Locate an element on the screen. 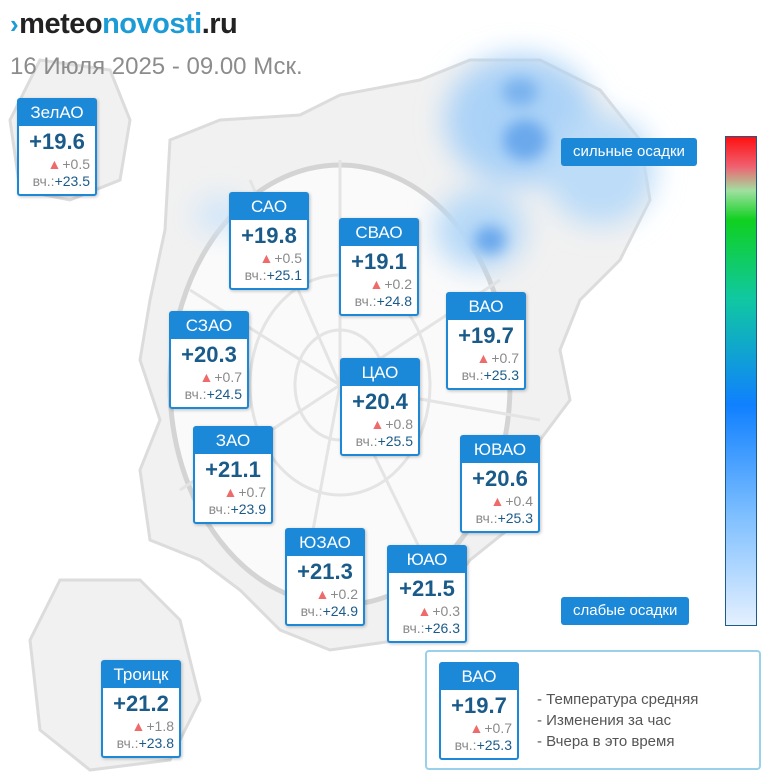 This screenshot has height=780, width=780. average-temperature: +20.6 is located at coordinates (500, 478).